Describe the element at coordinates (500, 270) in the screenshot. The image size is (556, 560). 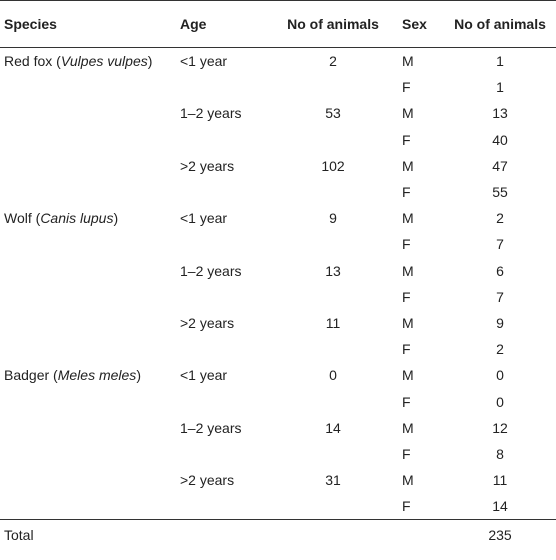
I see `sex-count-cell: 6` at that location.